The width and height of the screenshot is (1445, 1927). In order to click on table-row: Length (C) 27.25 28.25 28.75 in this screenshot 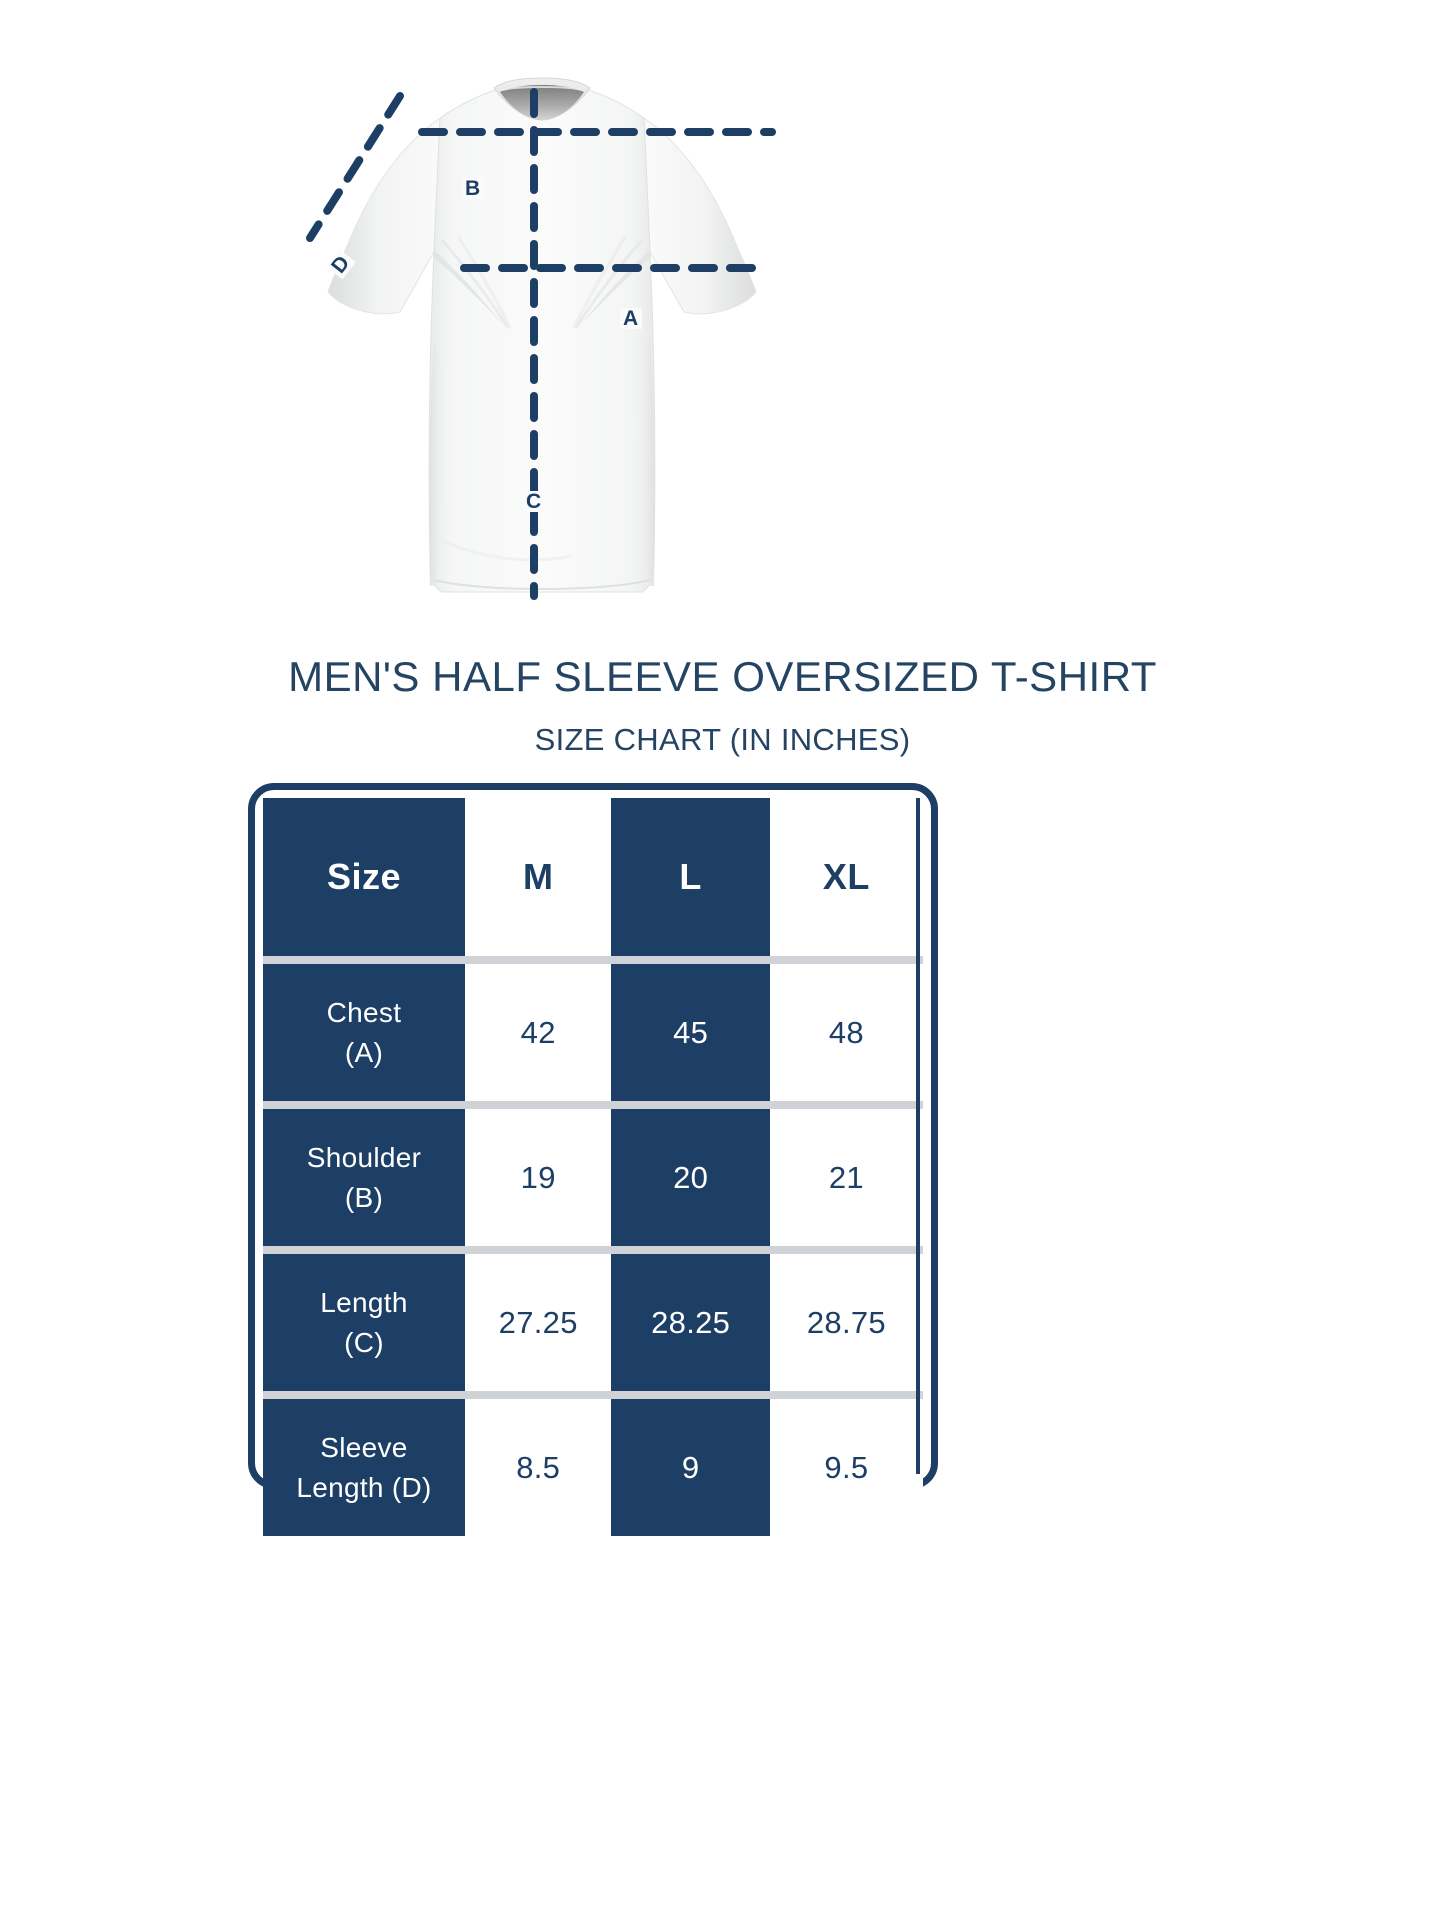, I will do `click(593, 1322)`.